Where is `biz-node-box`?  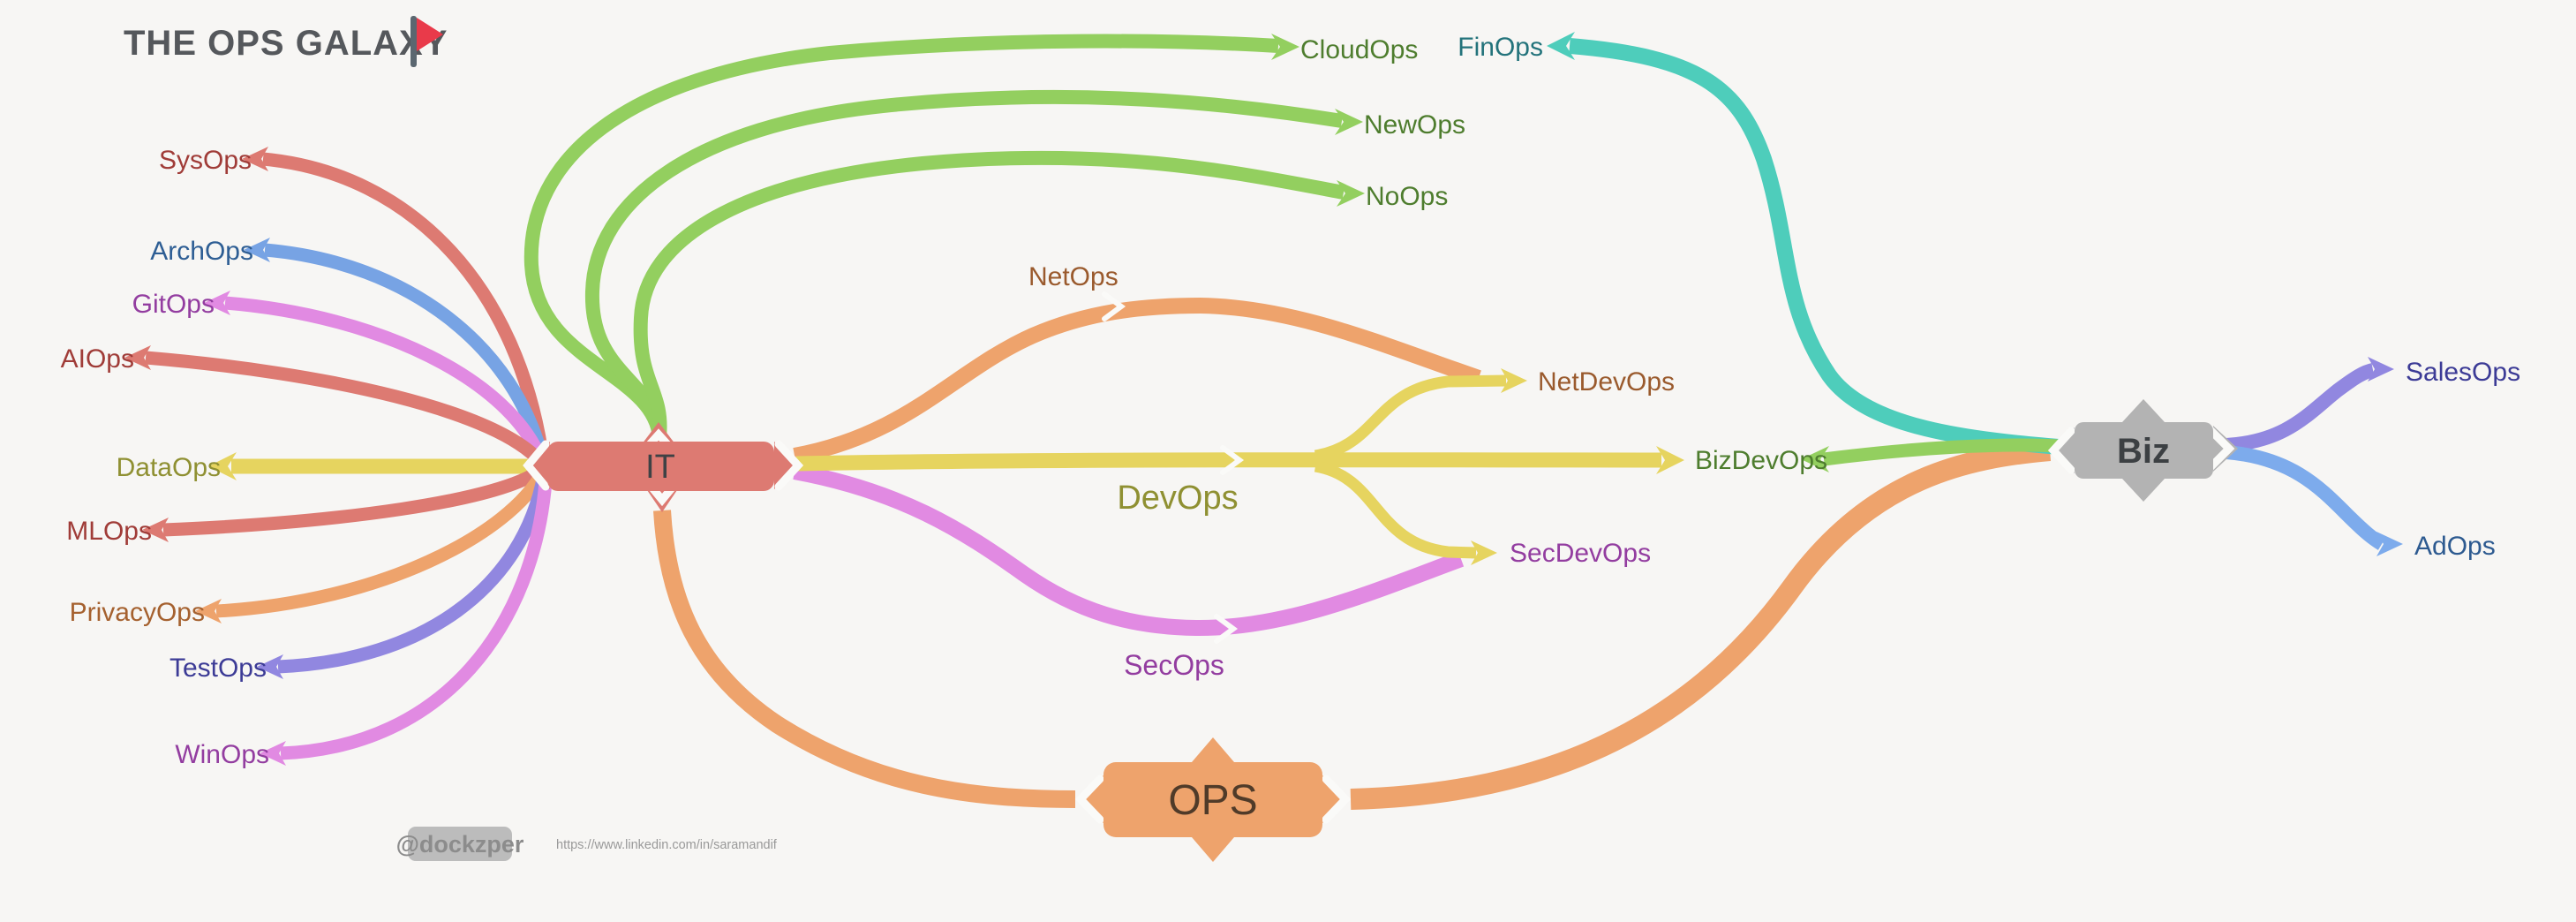
biz-node-box is located at coordinates (2144, 451).